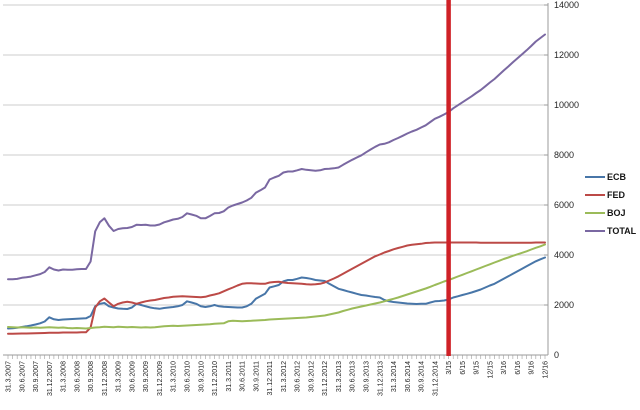 The height and width of the screenshot is (410, 640). Describe the element at coordinates (566, 5) in the screenshot. I see `y-tick-label: 14000` at that location.